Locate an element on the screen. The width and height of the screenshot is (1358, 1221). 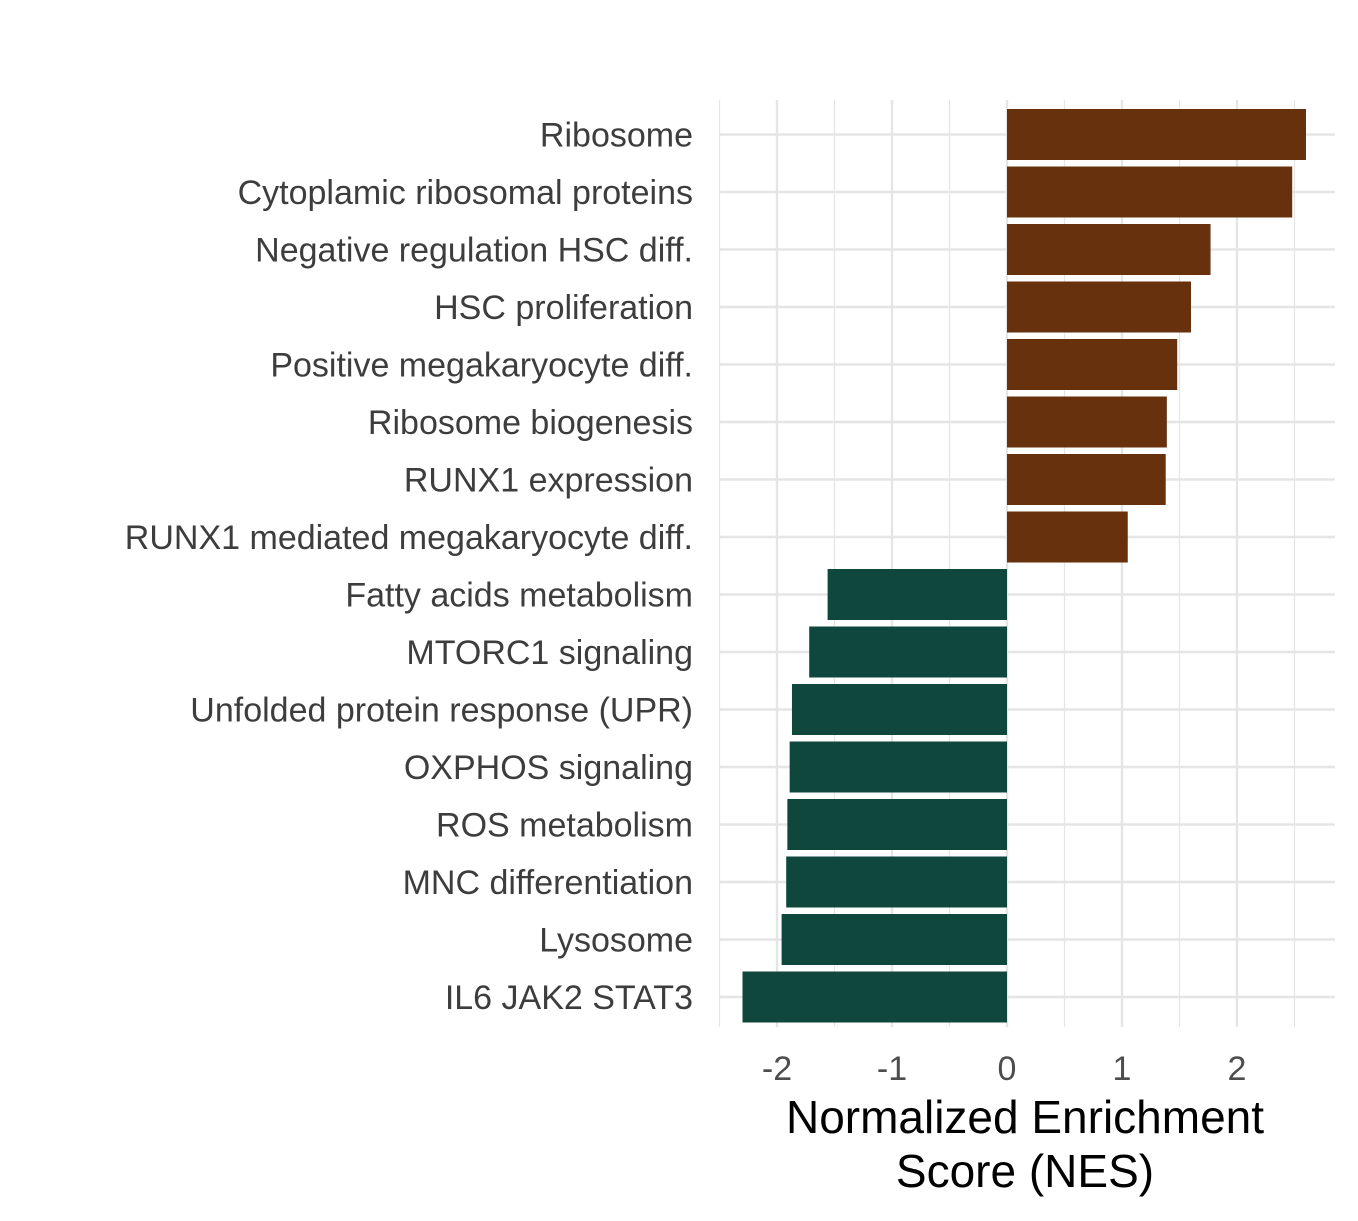
category-label: Lysosome is located at coordinates (616, 941).